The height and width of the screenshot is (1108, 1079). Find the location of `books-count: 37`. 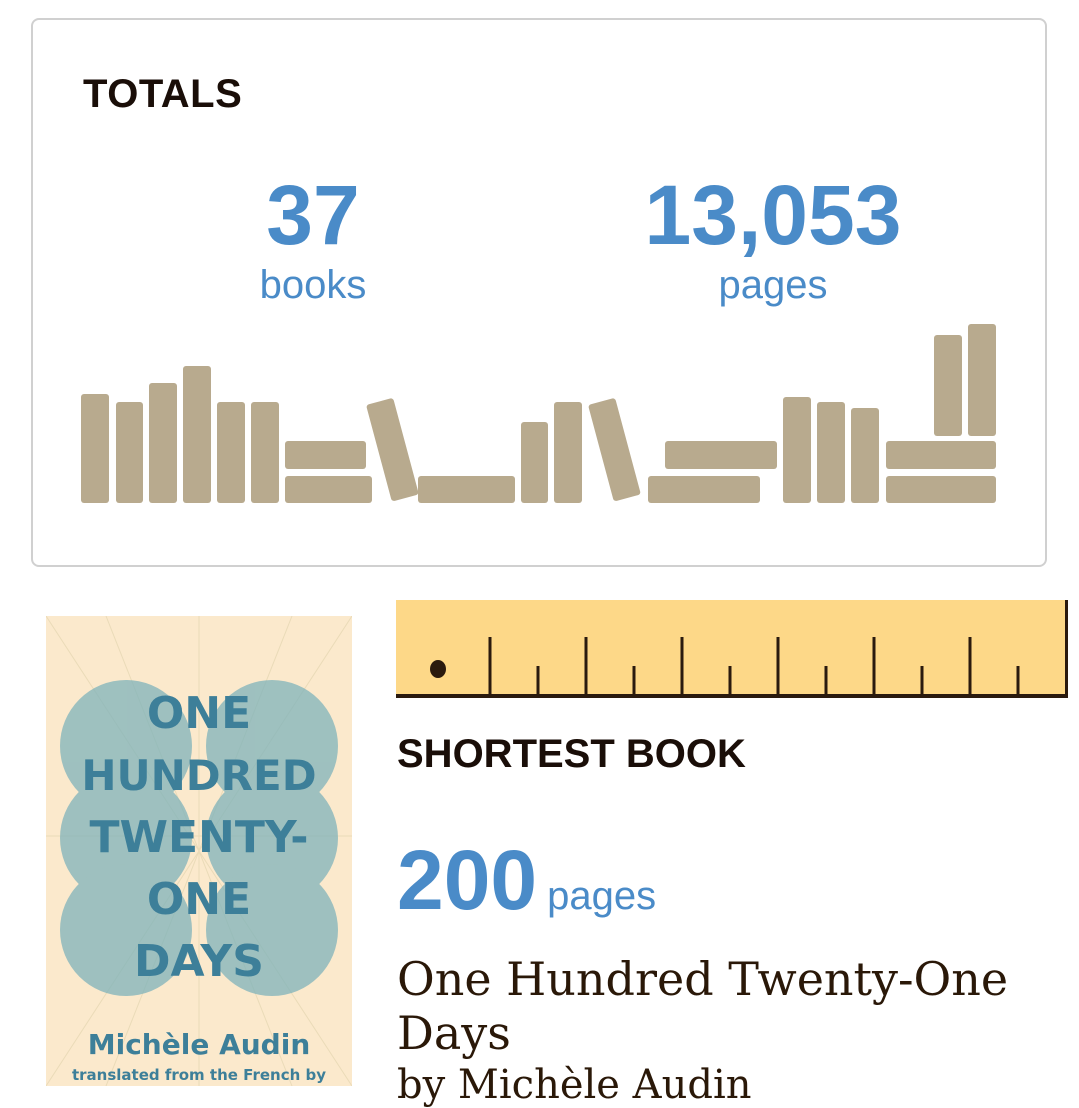

books-count: 37 is located at coordinates (313, 215).